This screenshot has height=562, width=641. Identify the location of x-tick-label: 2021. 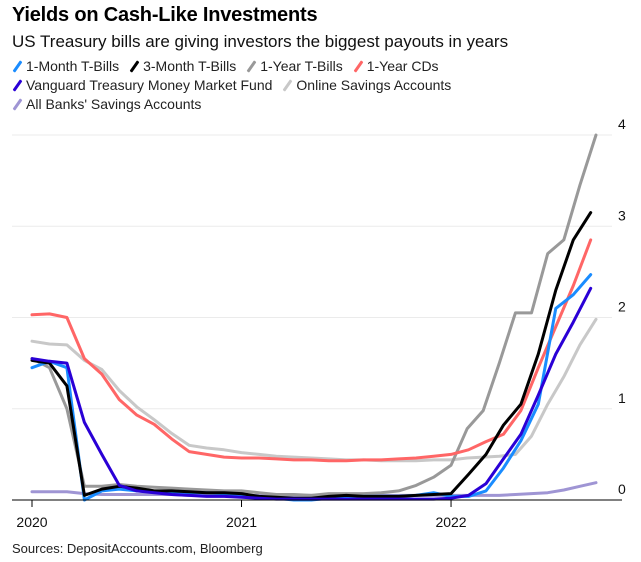
(241, 522).